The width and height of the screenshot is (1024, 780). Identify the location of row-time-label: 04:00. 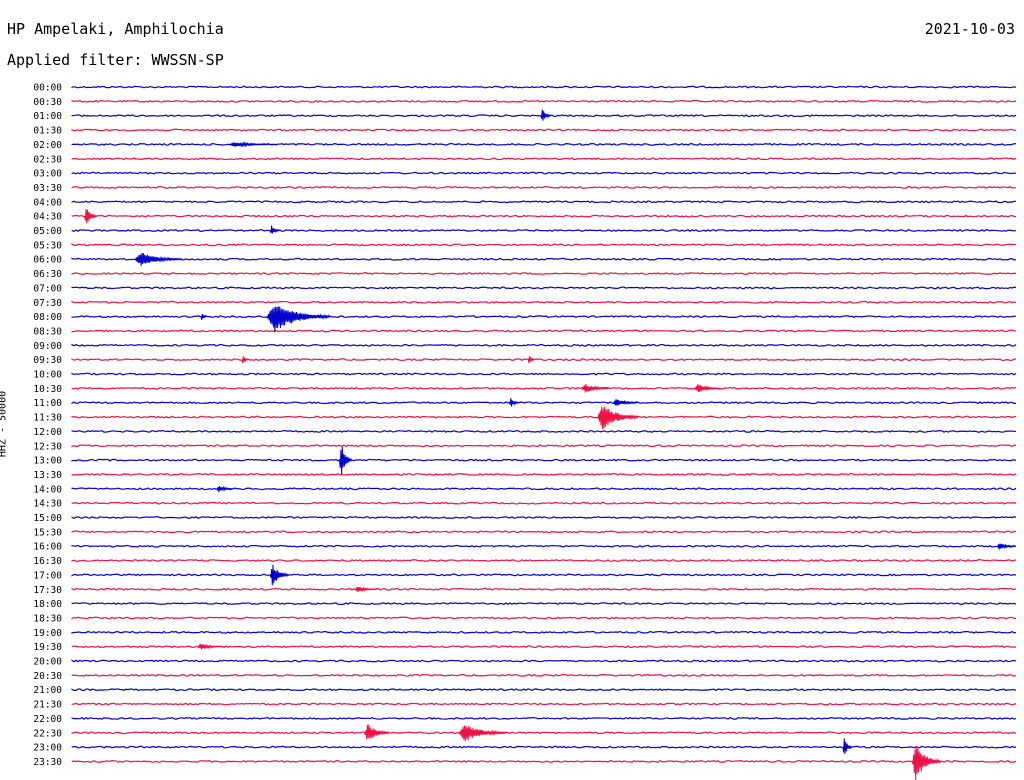
(47, 202).